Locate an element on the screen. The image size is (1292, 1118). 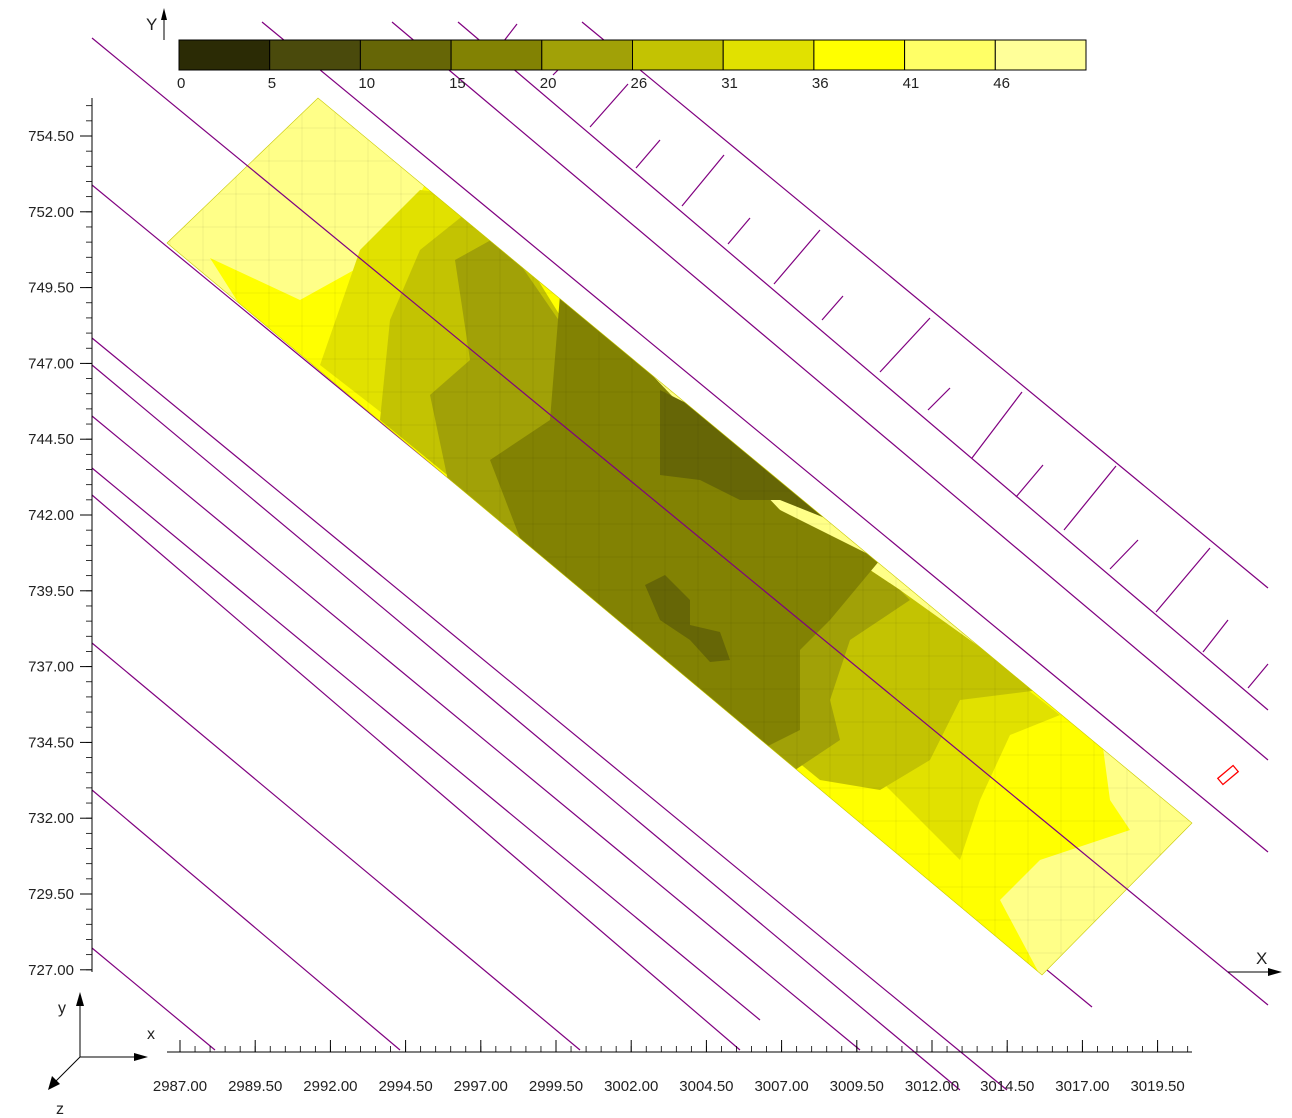
y-tick-label: 727.00 is located at coordinates (51, 970).